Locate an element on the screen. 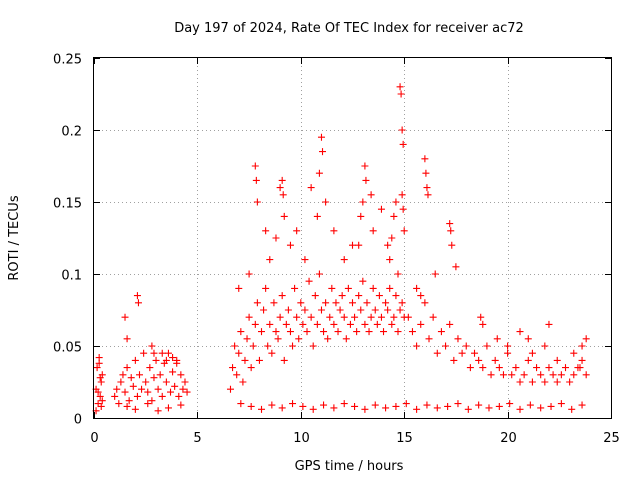  x-tick-label: 15 is located at coordinates (404, 438).